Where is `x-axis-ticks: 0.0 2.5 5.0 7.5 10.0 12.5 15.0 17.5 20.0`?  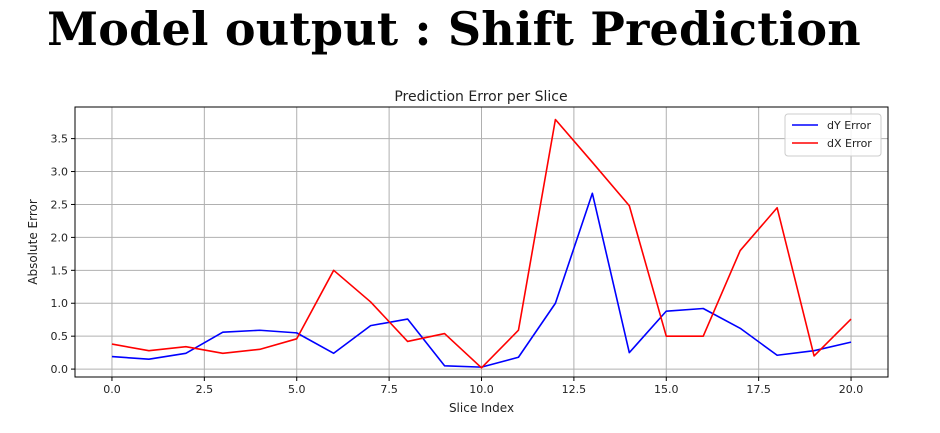 x-axis-ticks: 0.0 2.5 5.0 7.5 10.0 12.5 15.0 17.5 20.0 is located at coordinates (483, 386).